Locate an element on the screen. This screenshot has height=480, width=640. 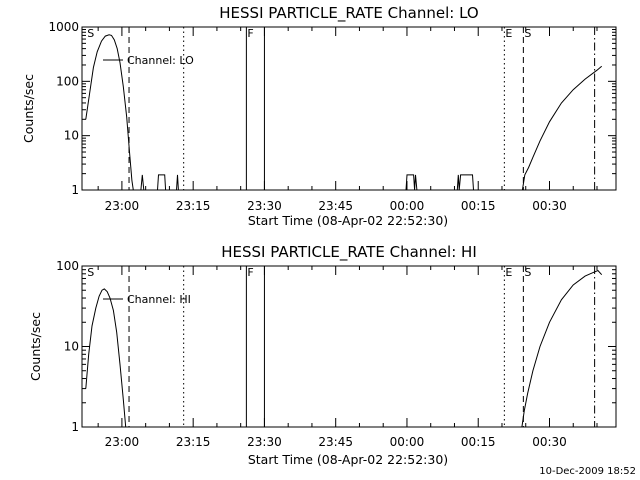
chart0-xtick-label: 23:30 is located at coordinates (264, 206).